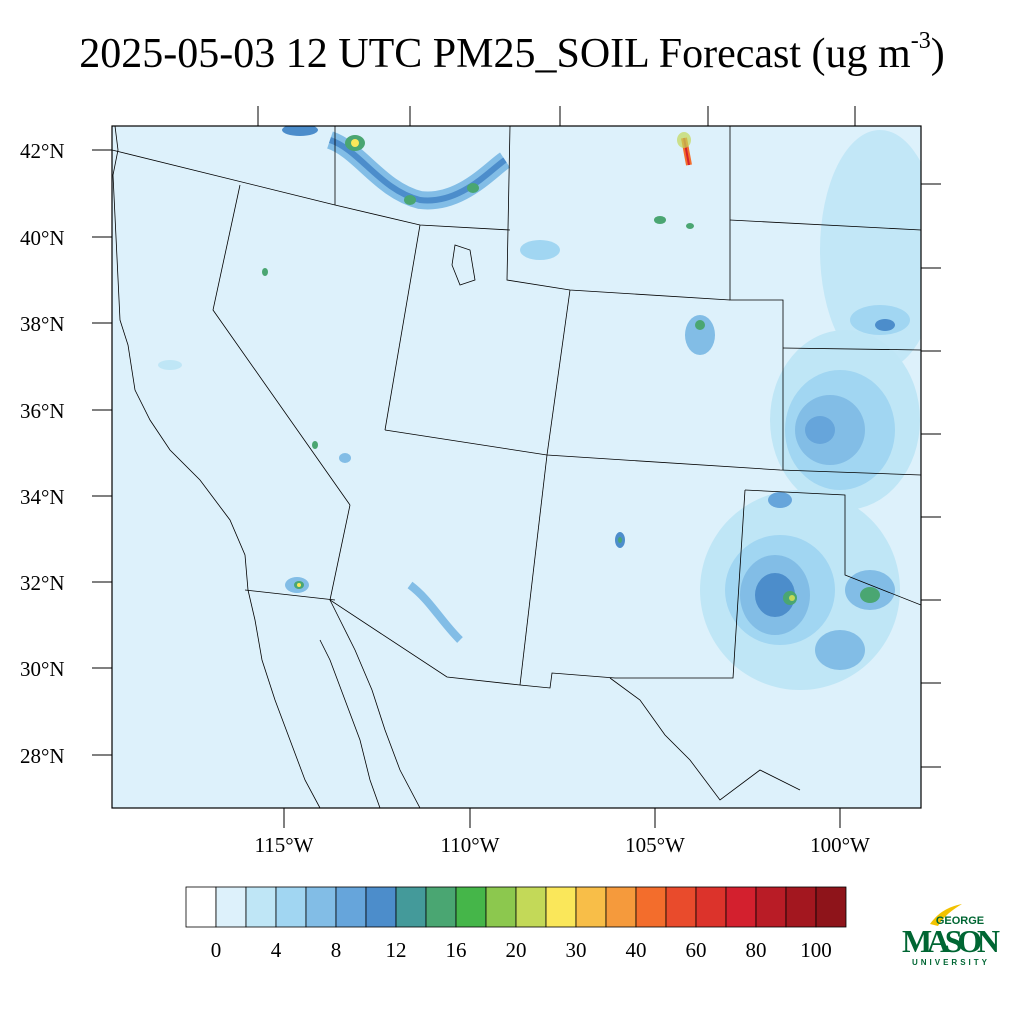 Image resolution: width=1024 pixels, height=1024 pixels. I want to click on lat-label: 34°N, so click(42, 497).